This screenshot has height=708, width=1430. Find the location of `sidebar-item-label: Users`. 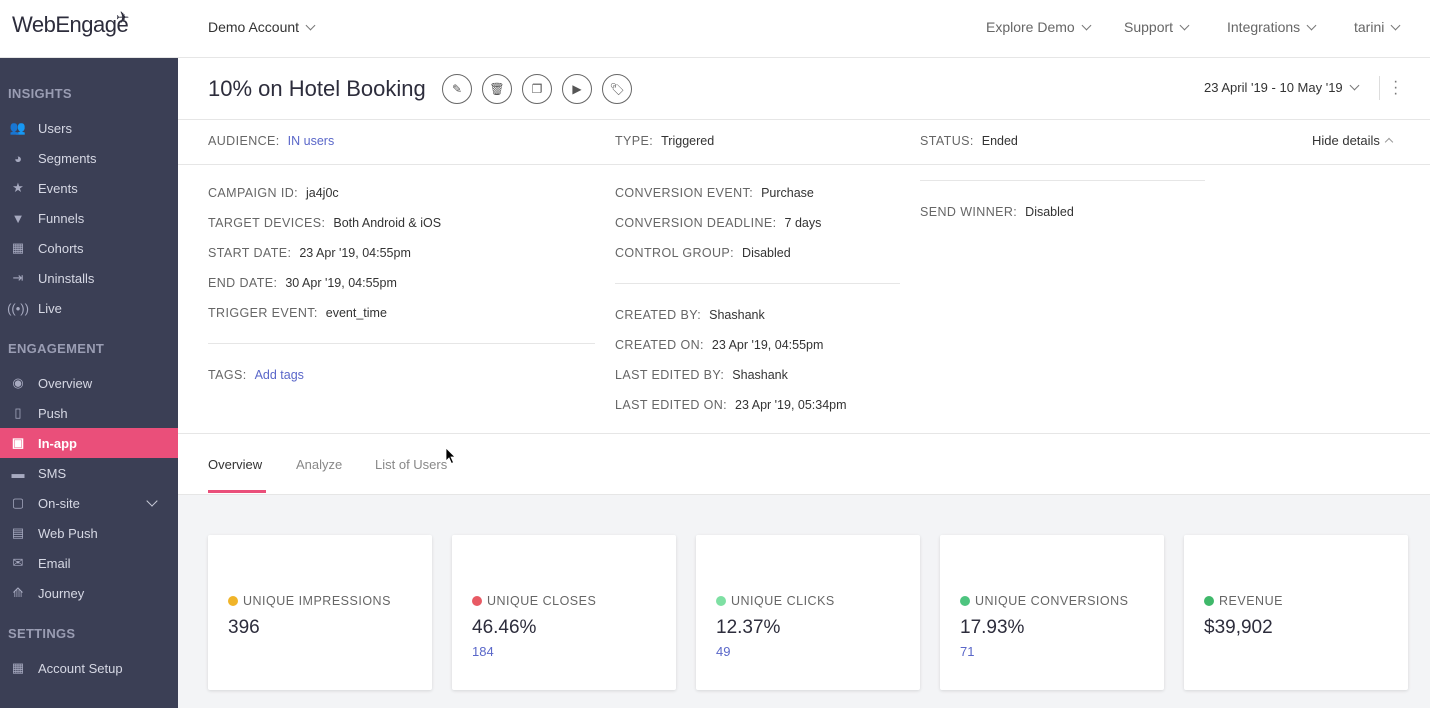

sidebar-item-label: Users is located at coordinates (55, 128).